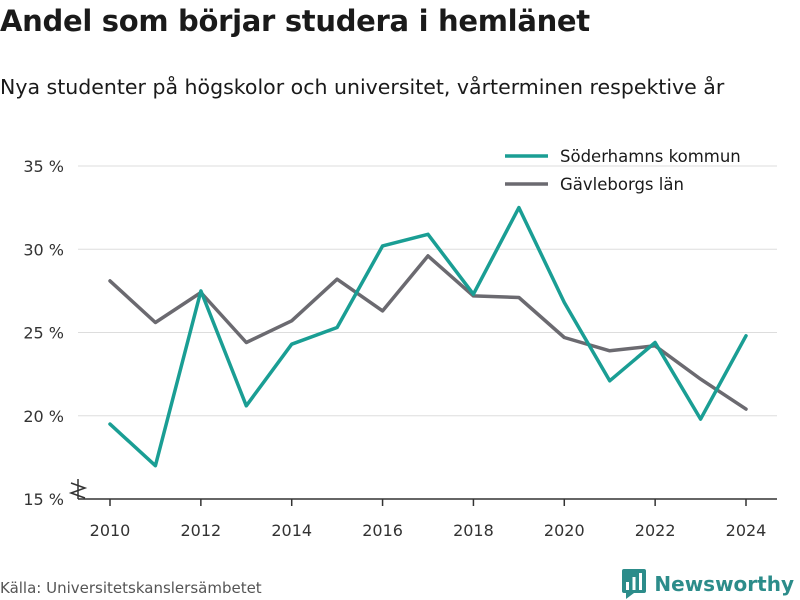 Image resolution: width=800 pixels, height=600 pixels. Describe the element at coordinates (200, 530) in the screenshot. I see `x-tick-label: 2012` at that location.